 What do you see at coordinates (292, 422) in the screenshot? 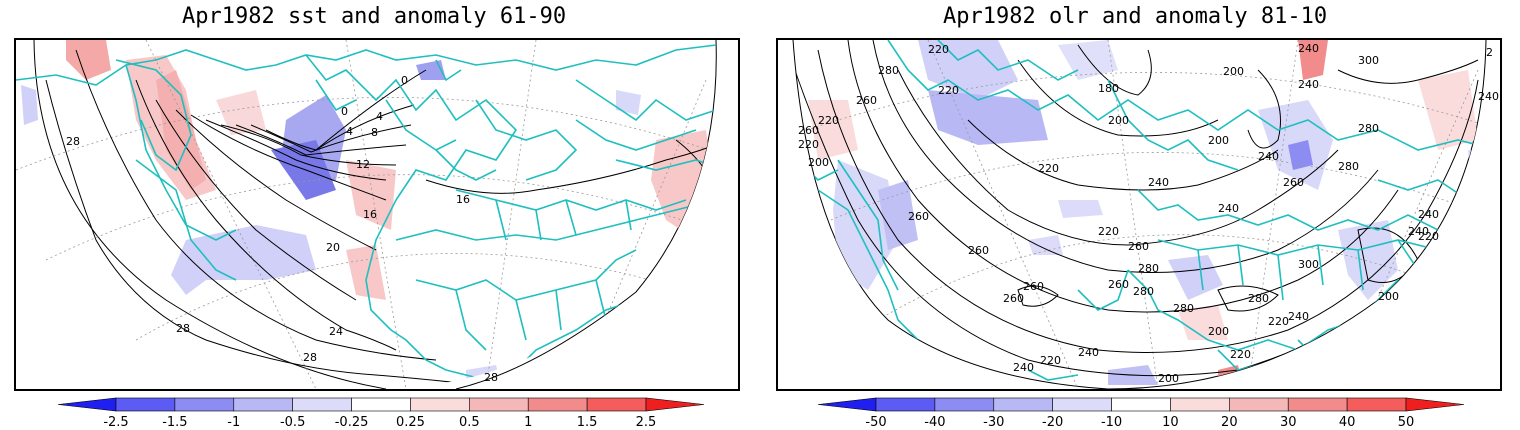
I see `sst-colorbar-tick-label: -0.5` at bounding box center [292, 422].